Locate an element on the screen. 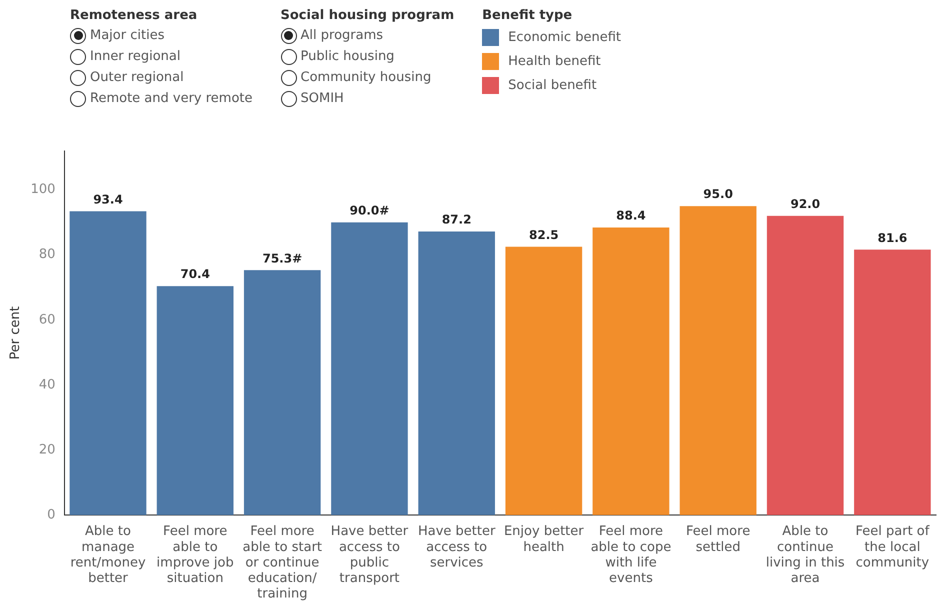 Image resolution: width=940 pixels, height=605 pixels. legend-label: Economic benefit is located at coordinates (564, 37).